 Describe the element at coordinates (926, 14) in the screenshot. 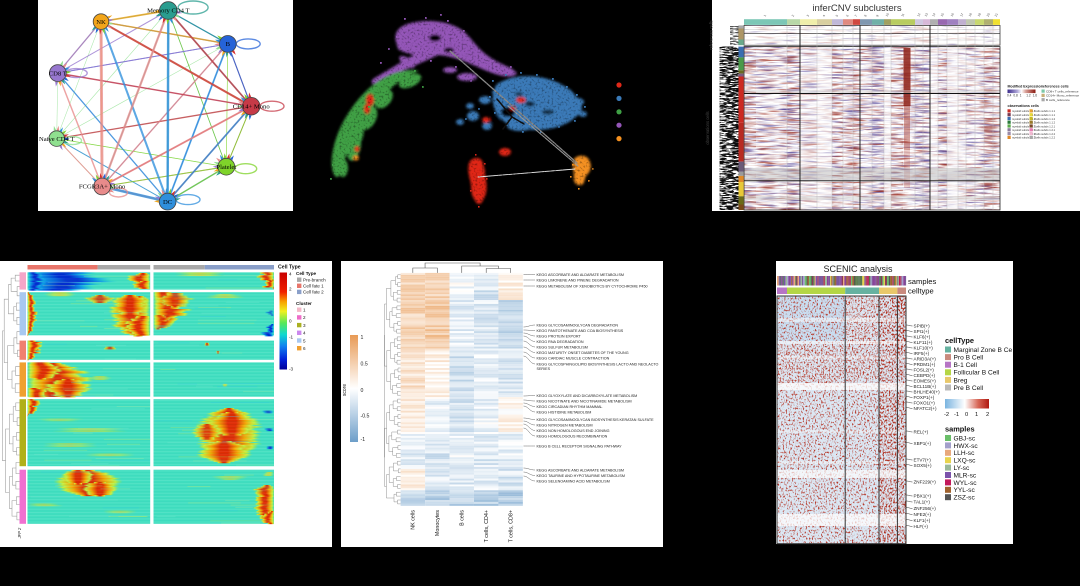

I see `svg-text: 13` at that location.